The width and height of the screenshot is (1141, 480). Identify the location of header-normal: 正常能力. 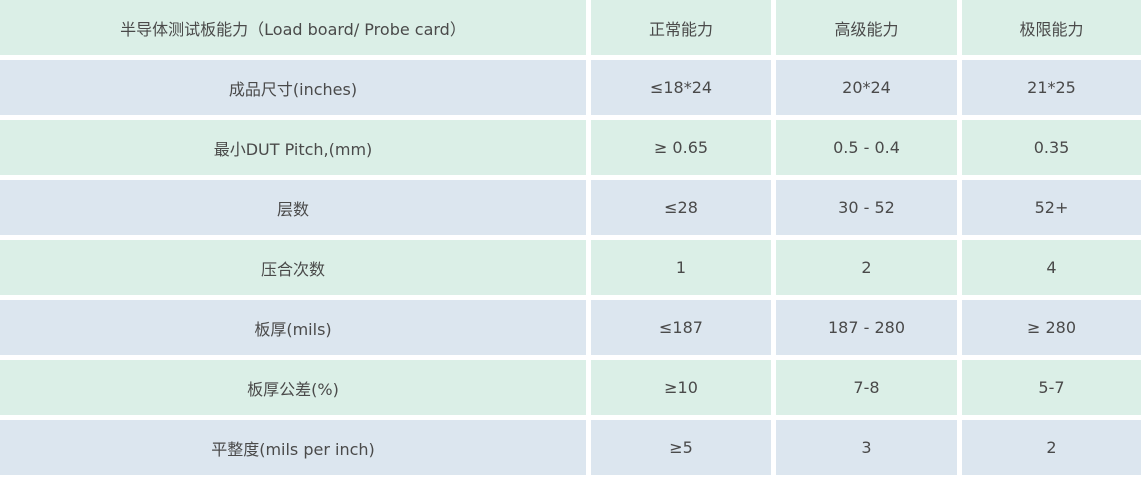
(681, 27).